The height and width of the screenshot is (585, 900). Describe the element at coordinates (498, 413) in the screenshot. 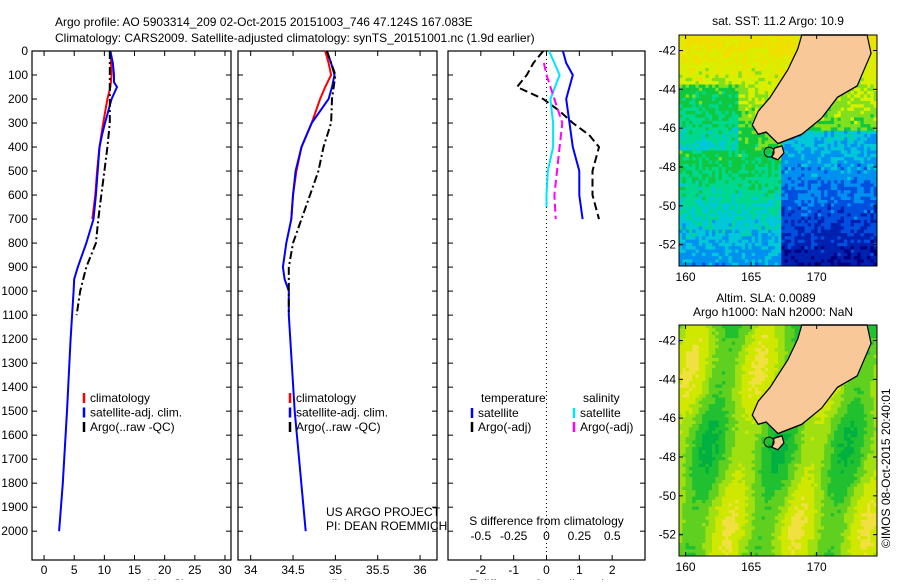

I see `legend-label: satellite` at that location.